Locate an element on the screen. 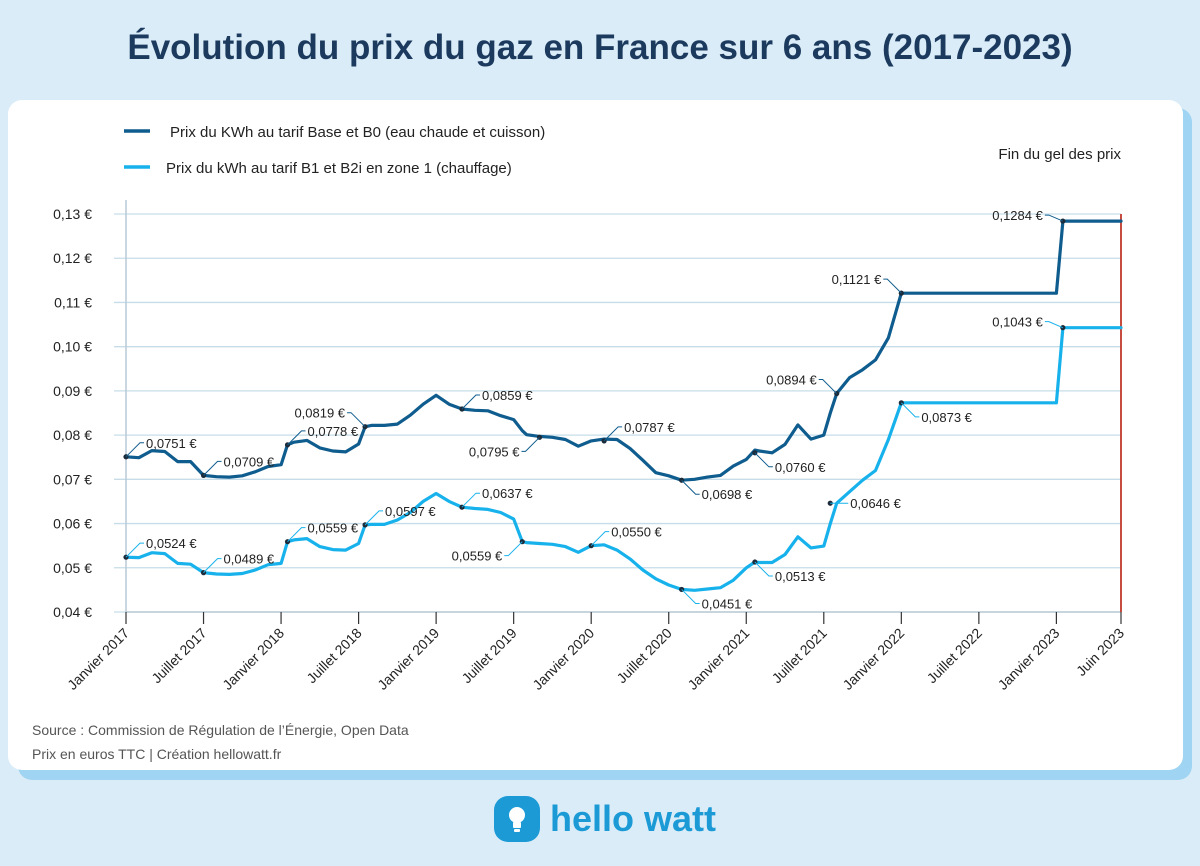  x-tick-label: Juillet 2017 is located at coordinates (179, 656).